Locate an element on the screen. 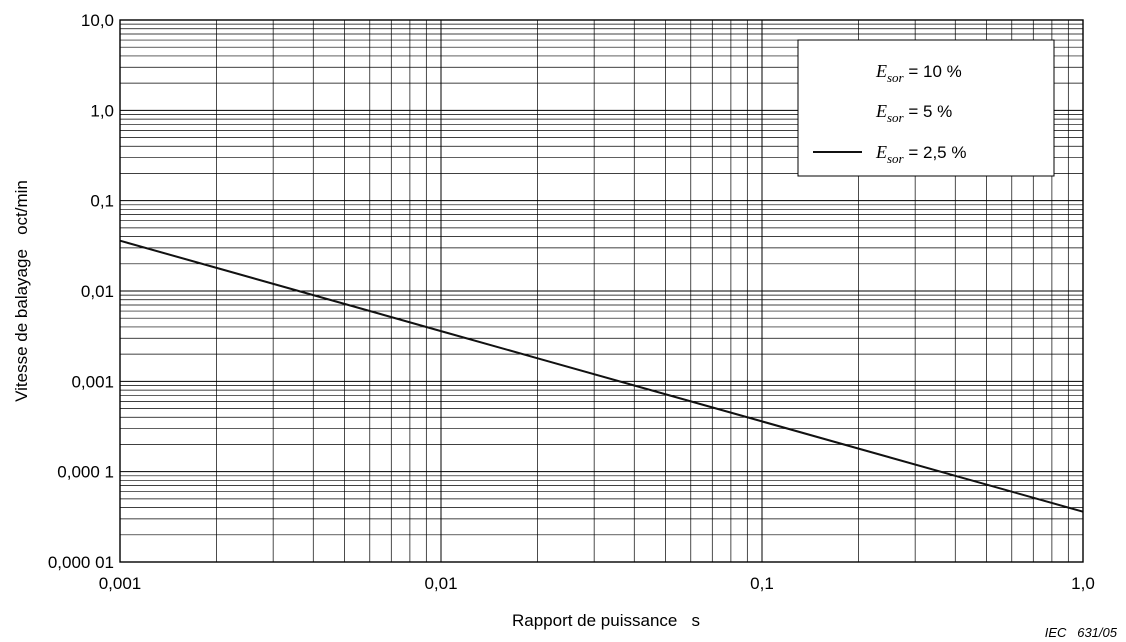  figure-credit: IEC 631/05 is located at coordinates (1081, 632).